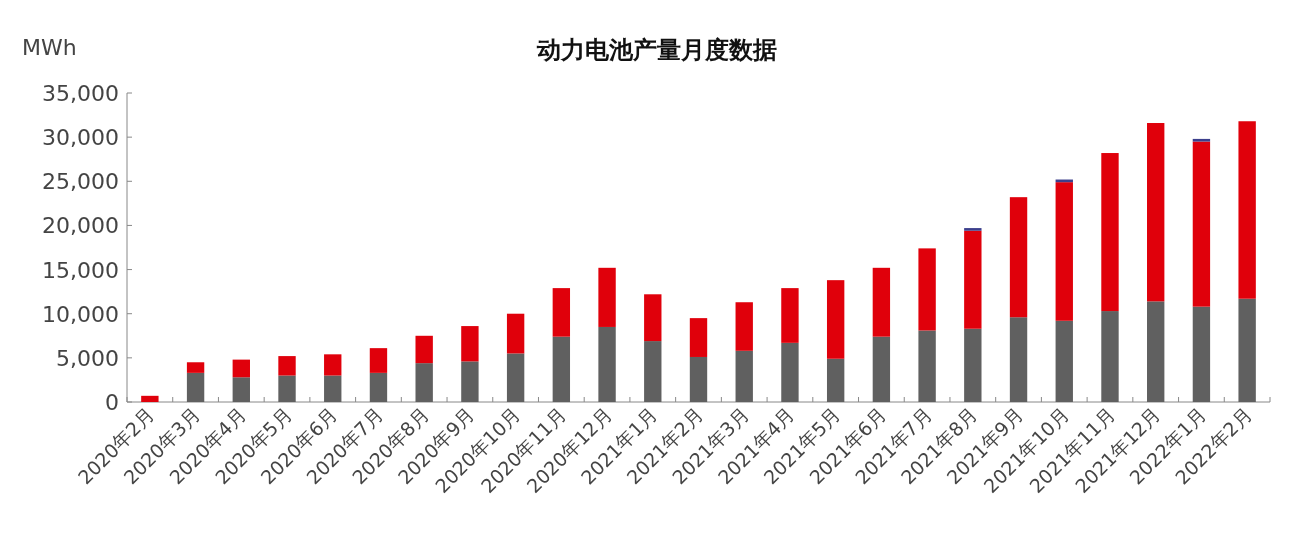  I want to click on y-tick-label: 15,000, so click(80, 270).